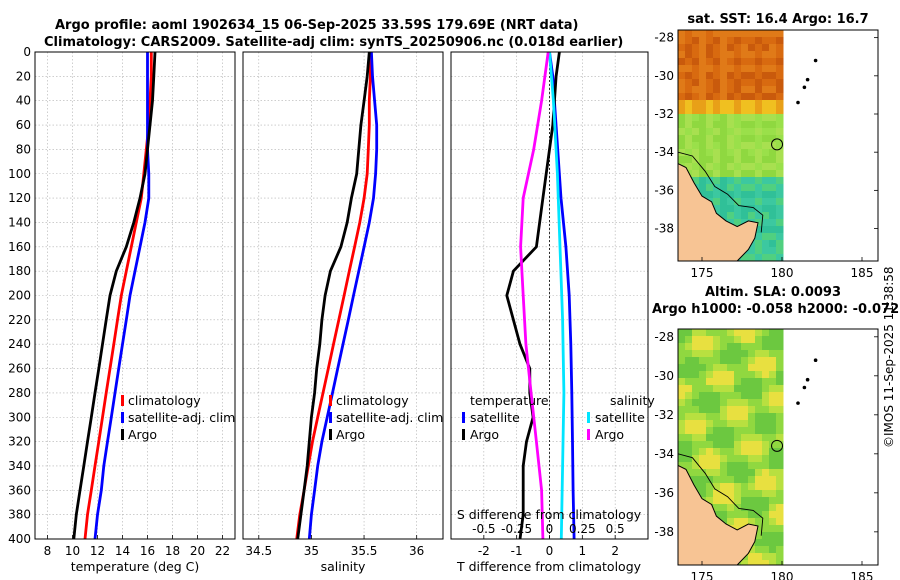  What do you see at coordinates (889, 357) in the screenshot?
I see `credit-stamp: ©IMOS 11-Sep-2025 11:38:58` at bounding box center [889, 357].